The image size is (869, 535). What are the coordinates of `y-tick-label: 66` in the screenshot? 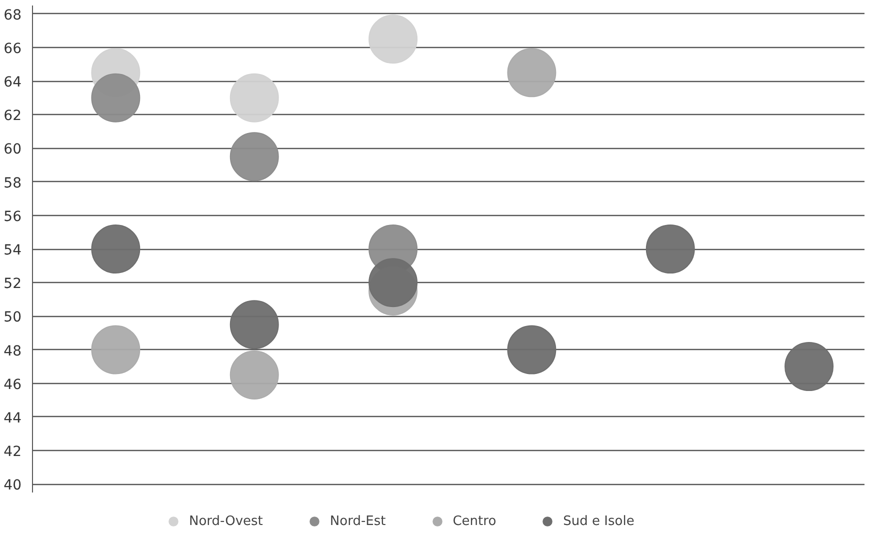 It's located at (13, 48).